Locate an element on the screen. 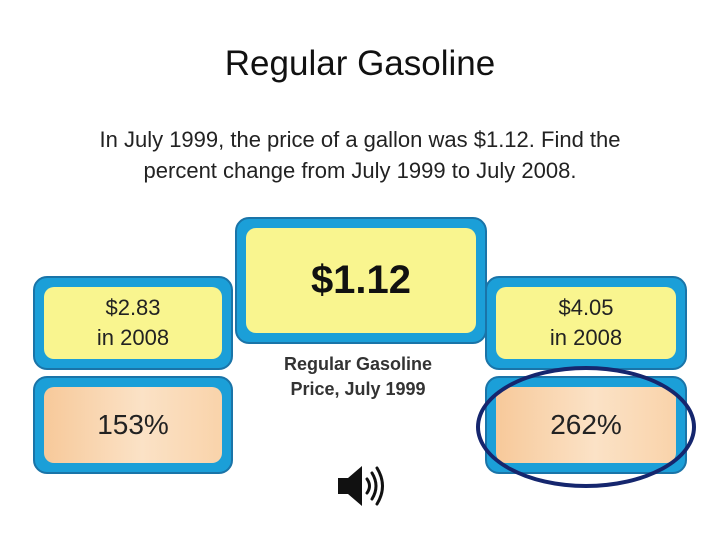 This screenshot has height=540, width=720. right-price-card: $4.05 in 2008 is located at coordinates (586, 323).